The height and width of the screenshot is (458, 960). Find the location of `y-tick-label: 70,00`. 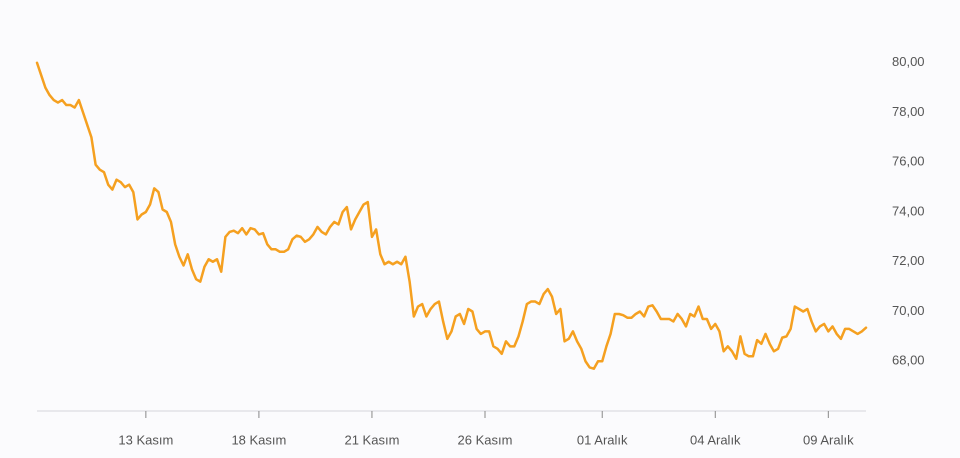

y-tick-label: 70,00 is located at coordinates (908, 310).